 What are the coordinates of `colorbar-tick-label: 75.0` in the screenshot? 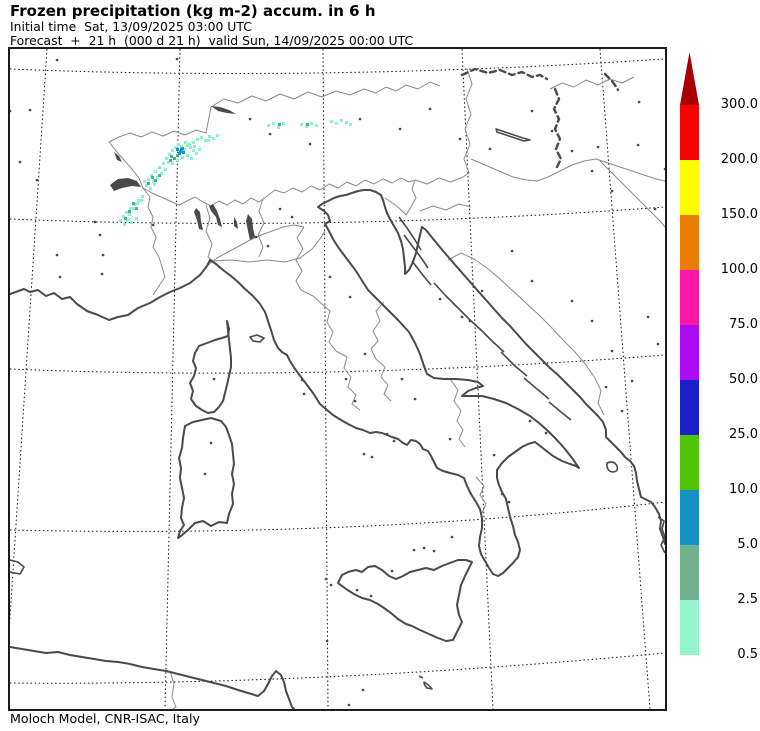 It's located at (743, 324).